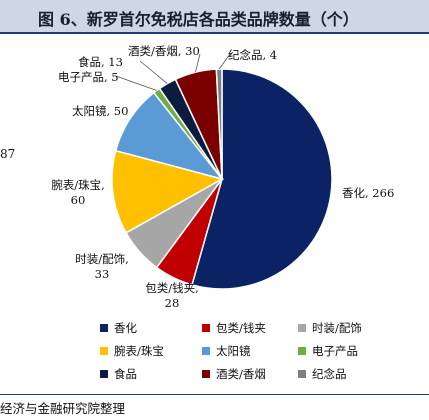 Image resolution: width=429 pixels, height=420 pixels. Describe the element at coordinates (233, 351) in the screenshot. I see `legend-label: 太阳镜` at that location.